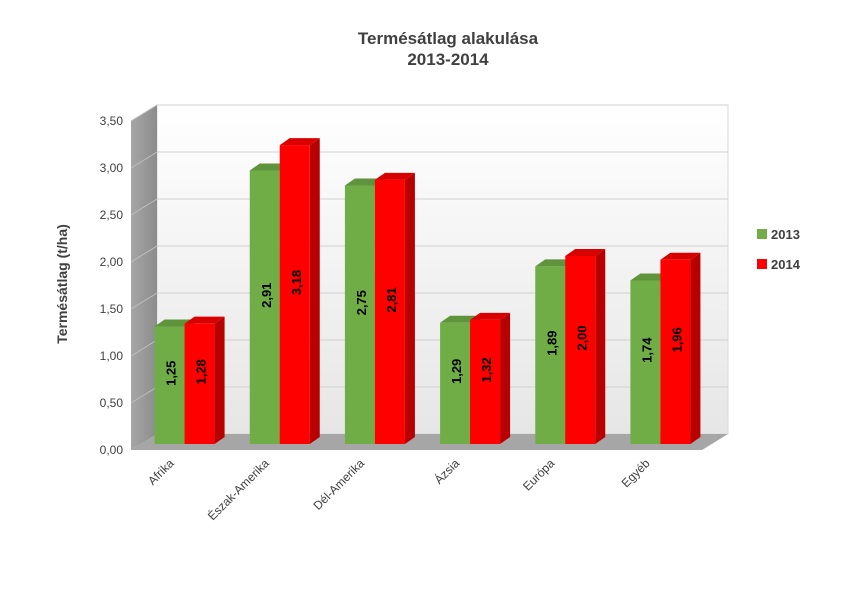 This screenshot has width=842, height=596. I want to click on y-tick-label: 2,00, so click(112, 262).